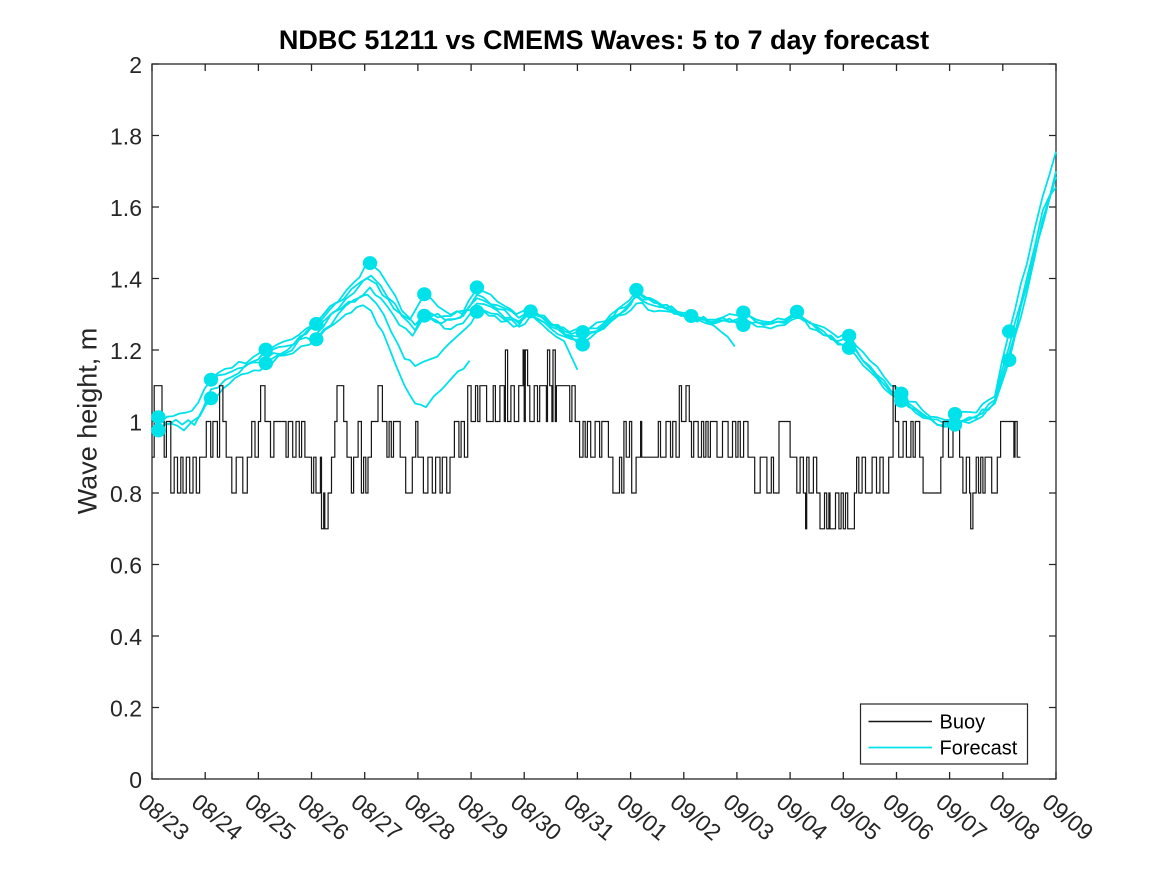 The height and width of the screenshot is (875, 1167). Describe the element at coordinates (126, 280) in the screenshot. I see `svg-text: 1.4` at that location.